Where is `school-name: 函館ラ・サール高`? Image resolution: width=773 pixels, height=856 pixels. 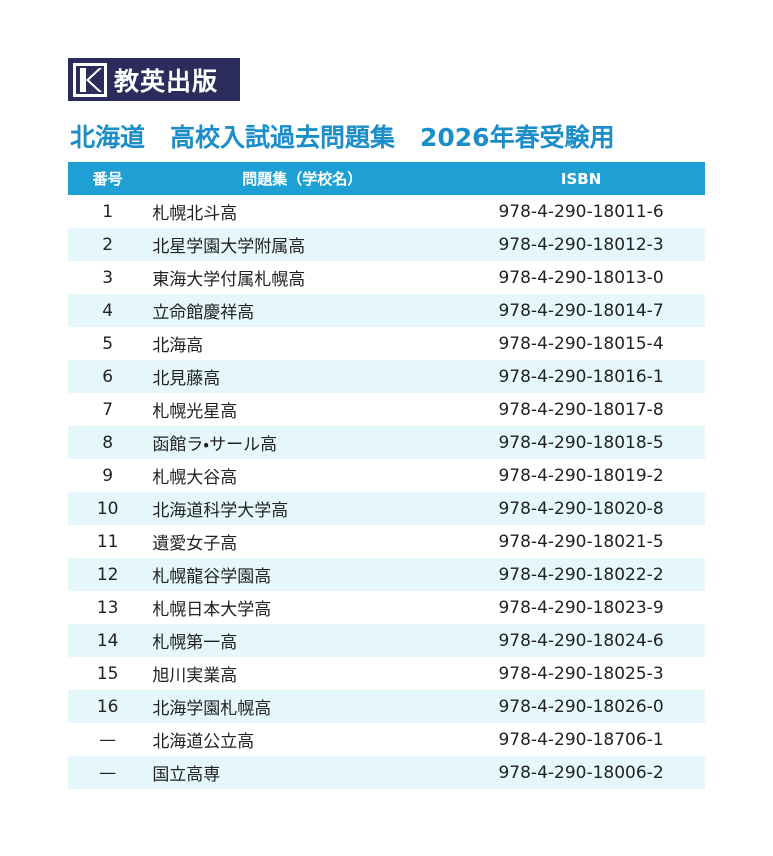
school-name: 函館ラ・サール高 is located at coordinates (302, 442).